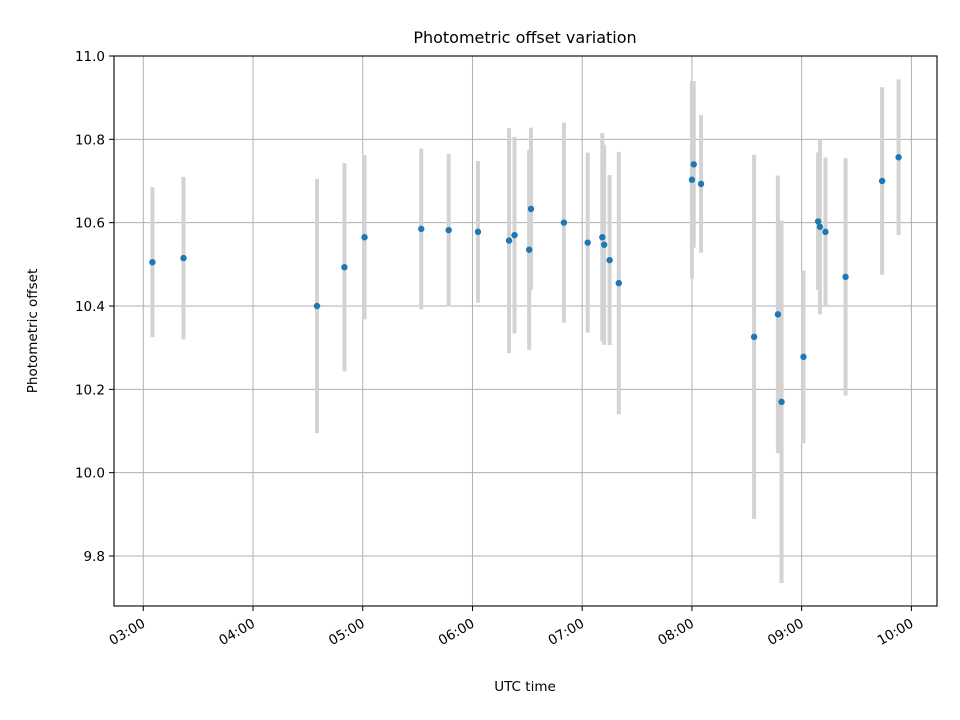  I want to click on x-tick-label: 10:00, so click(896, 632).